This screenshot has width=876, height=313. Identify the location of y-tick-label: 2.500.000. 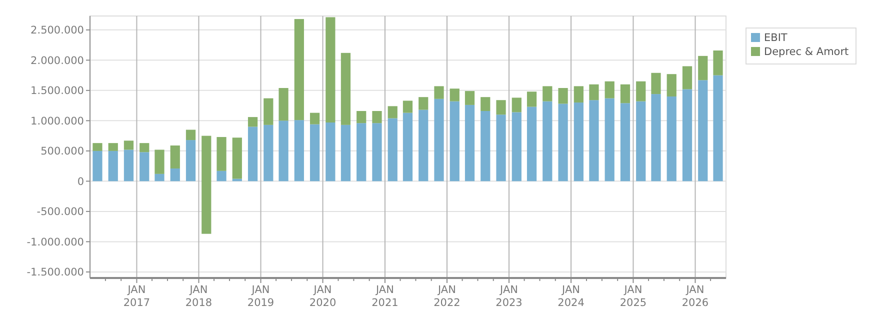
(57, 30).